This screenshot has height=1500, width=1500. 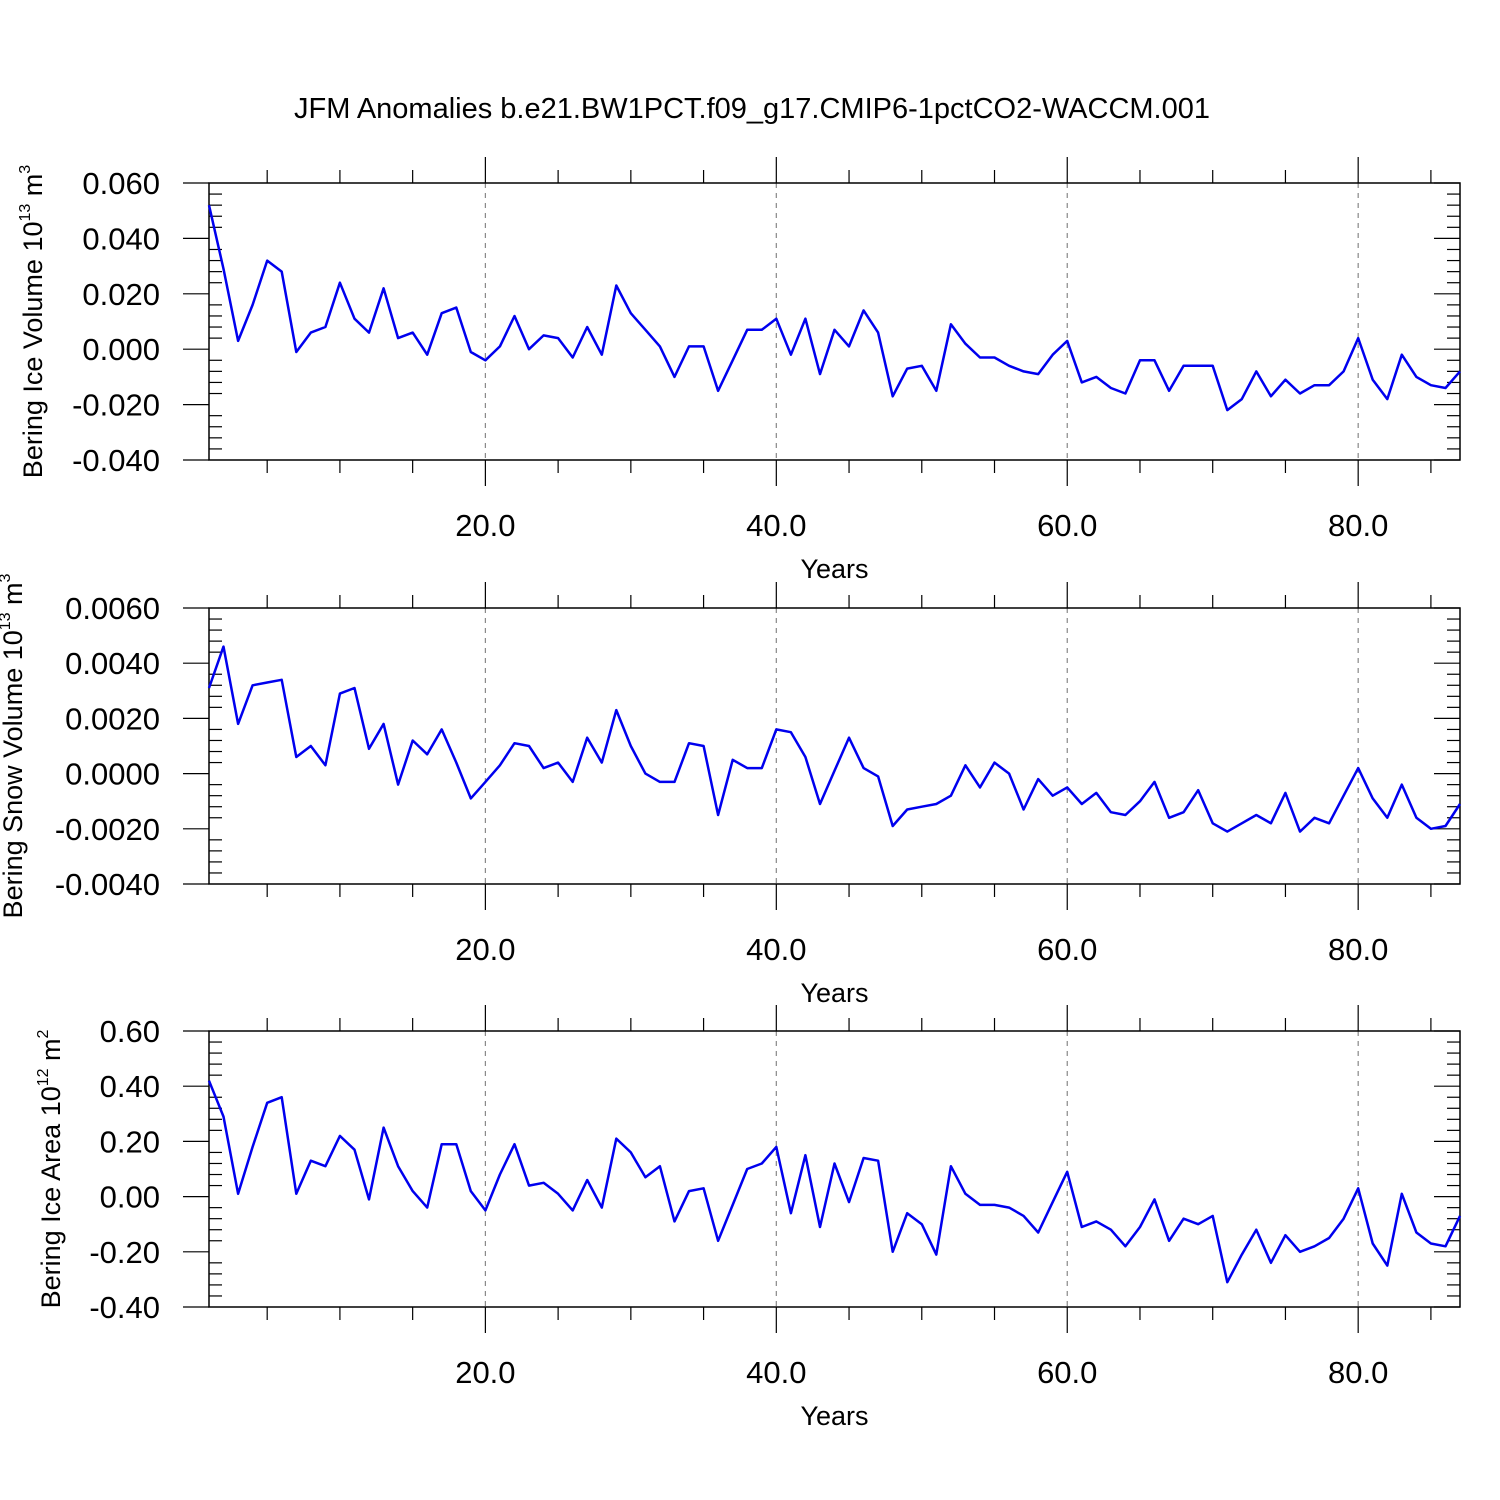 I want to click on y-axis-title: Bering Snow Volume 1013 m3, so click(x=14, y=745).